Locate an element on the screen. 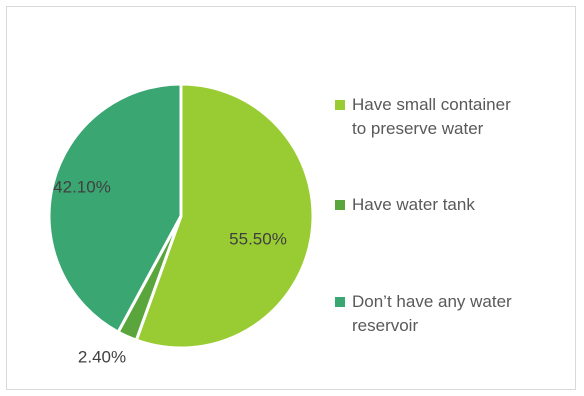 The width and height of the screenshot is (584, 396). legend-swatch-small-container is located at coordinates (340, 105).